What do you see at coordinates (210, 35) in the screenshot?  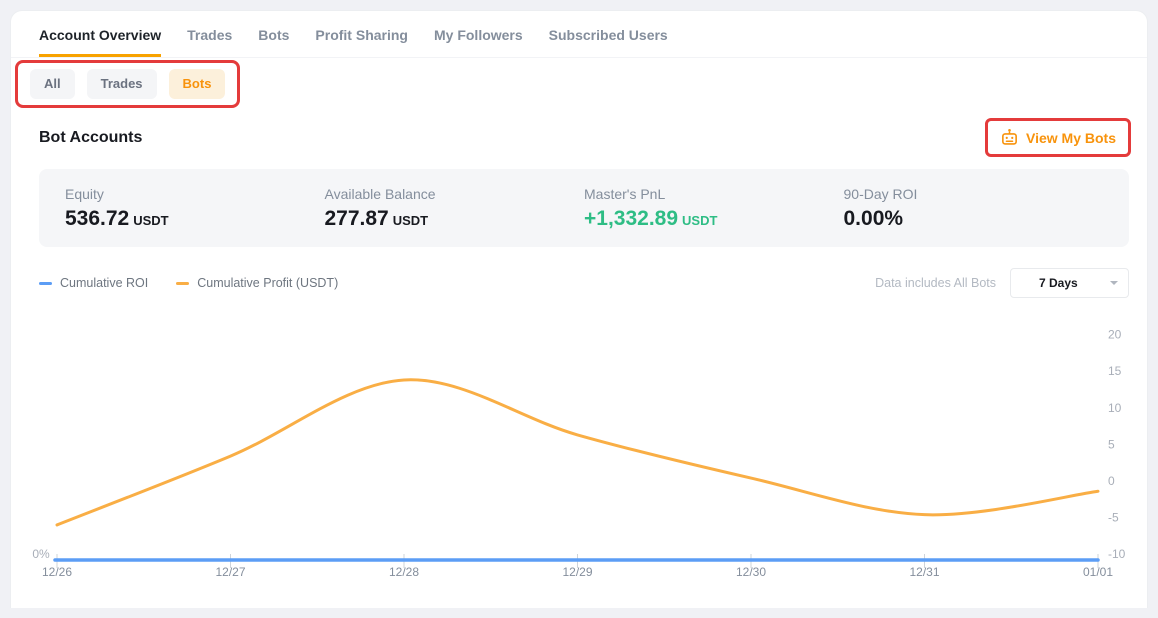 I see `tab-trades: Trades` at bounding box center [210, 35].